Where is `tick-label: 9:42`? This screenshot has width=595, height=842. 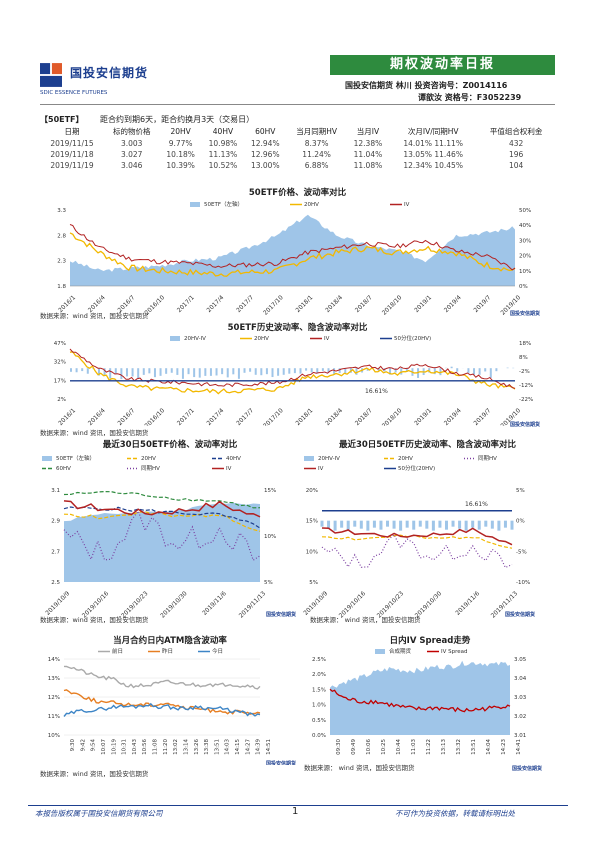
tick-label: 9:42 is located at coordinates (83, 745).